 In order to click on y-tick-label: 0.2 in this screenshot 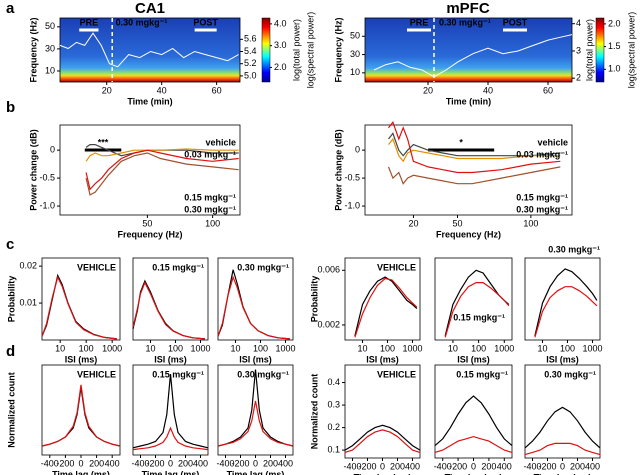, I will do `click(333, 427)`.